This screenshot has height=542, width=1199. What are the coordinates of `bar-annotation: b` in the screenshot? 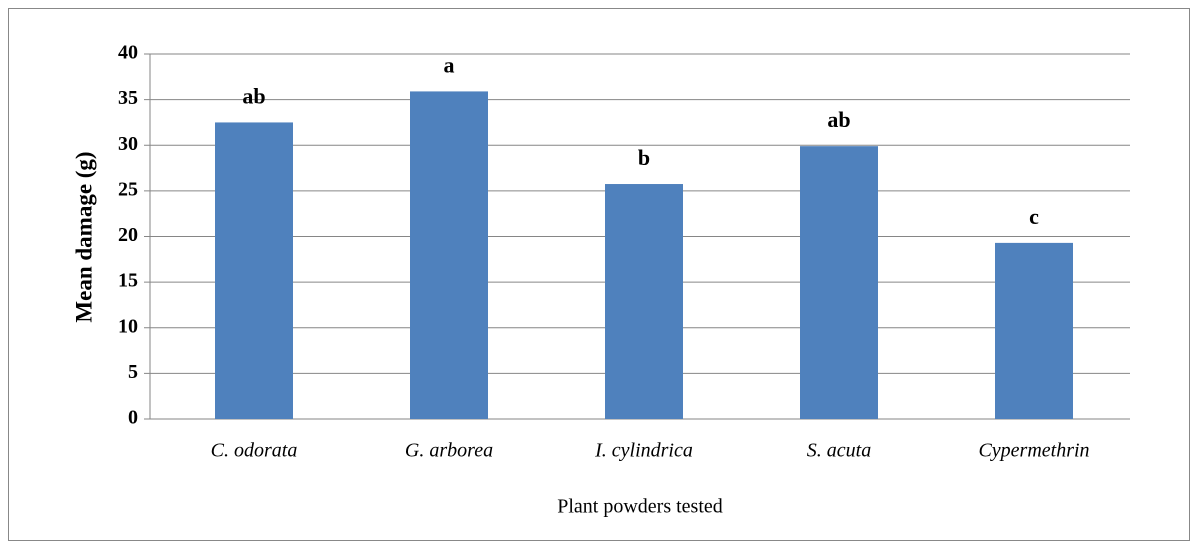 It's located at (644, 157).